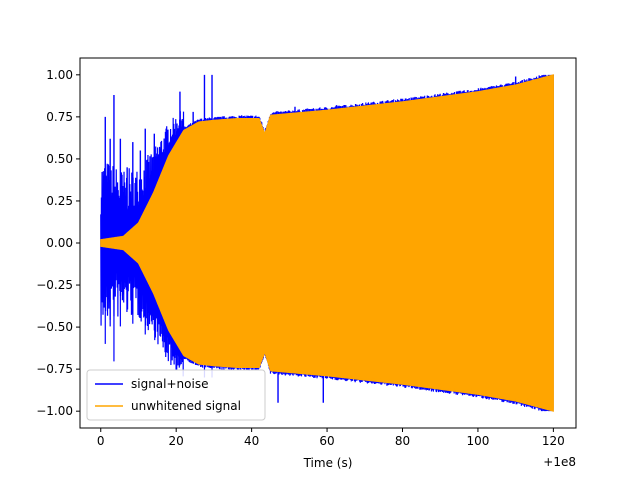  I want to click on x-tick-label: 40, so click(251, 441).